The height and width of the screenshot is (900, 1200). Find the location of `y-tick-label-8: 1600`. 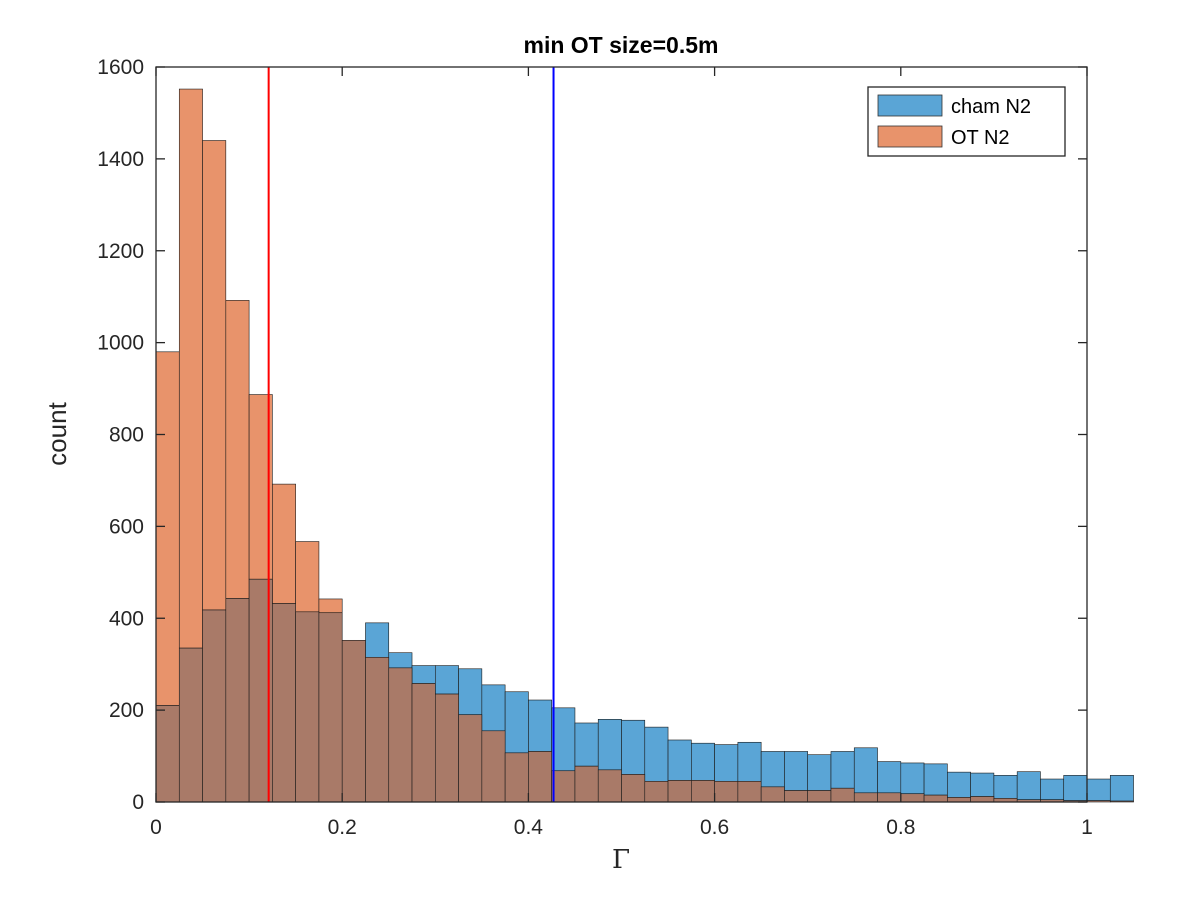

y-tick-label-8: 1600 is located at coordinates (120, 67).